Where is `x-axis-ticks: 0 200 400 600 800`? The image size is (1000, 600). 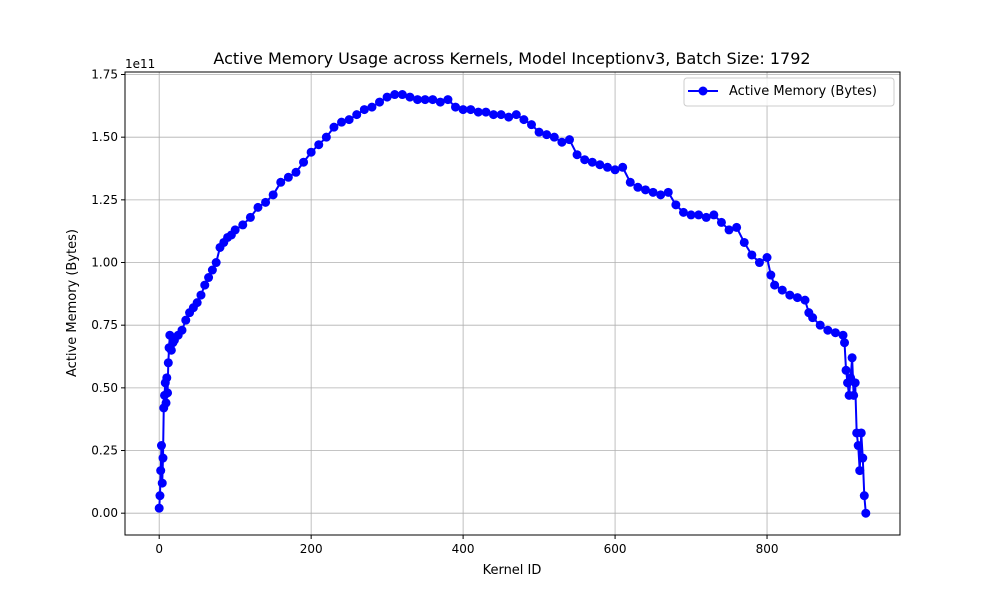 x-axis-ticks: 0 200 400 600 800 is located at coordinates (466, 545).